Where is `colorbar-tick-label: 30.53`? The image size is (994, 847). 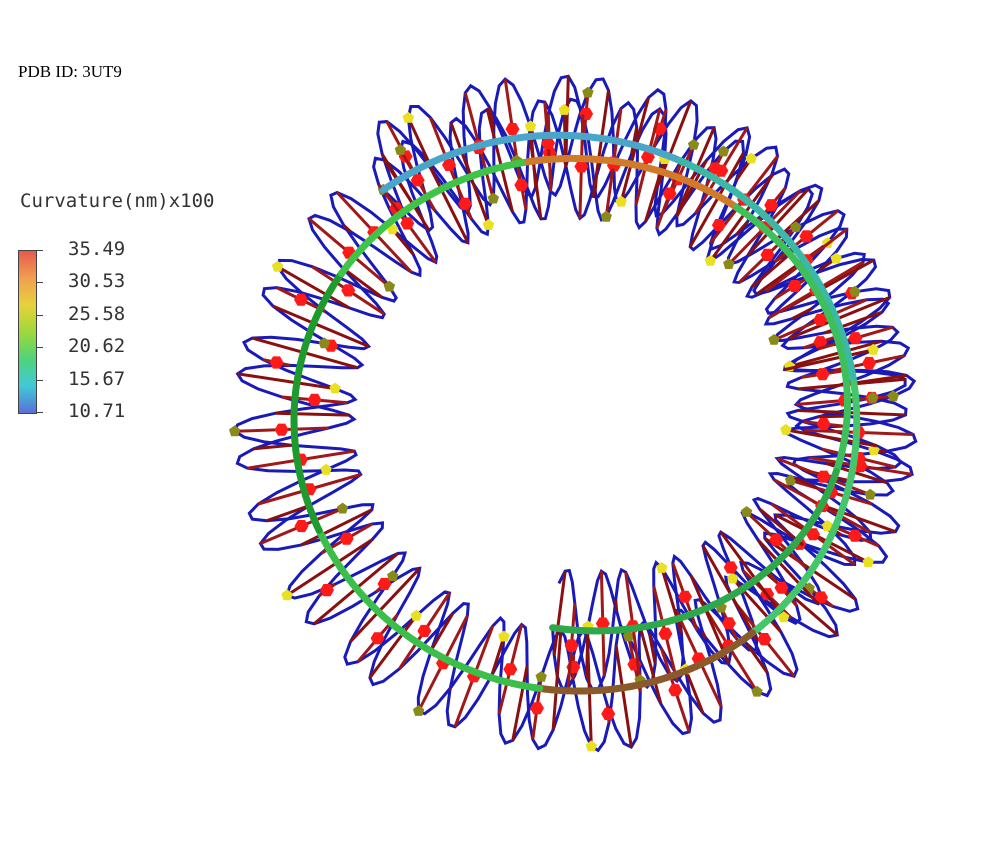
colorbar-tick-label: 30.53 is located at coordinates (97, 281).